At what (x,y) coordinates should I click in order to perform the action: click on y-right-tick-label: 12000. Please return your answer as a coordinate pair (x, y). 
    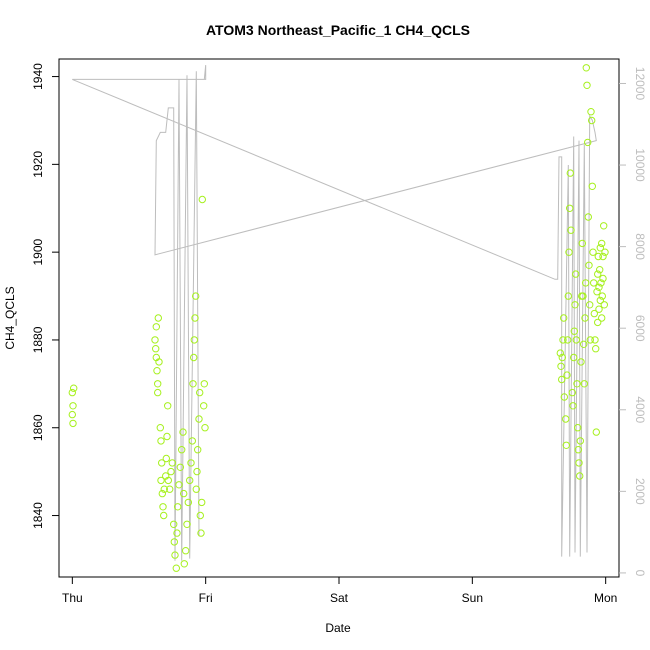
    Looking at the image, I should click on (640, 84).